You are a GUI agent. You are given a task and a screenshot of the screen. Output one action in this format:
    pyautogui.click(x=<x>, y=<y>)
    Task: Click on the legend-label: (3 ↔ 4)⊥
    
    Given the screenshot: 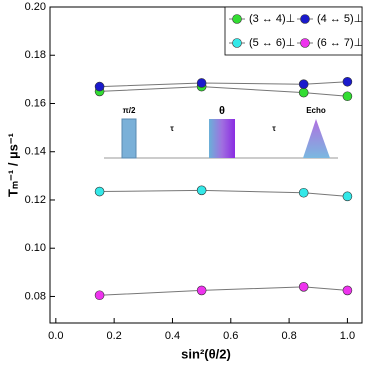 What is the action you would take?
    pyautogui.click(x=272, y=19)
    